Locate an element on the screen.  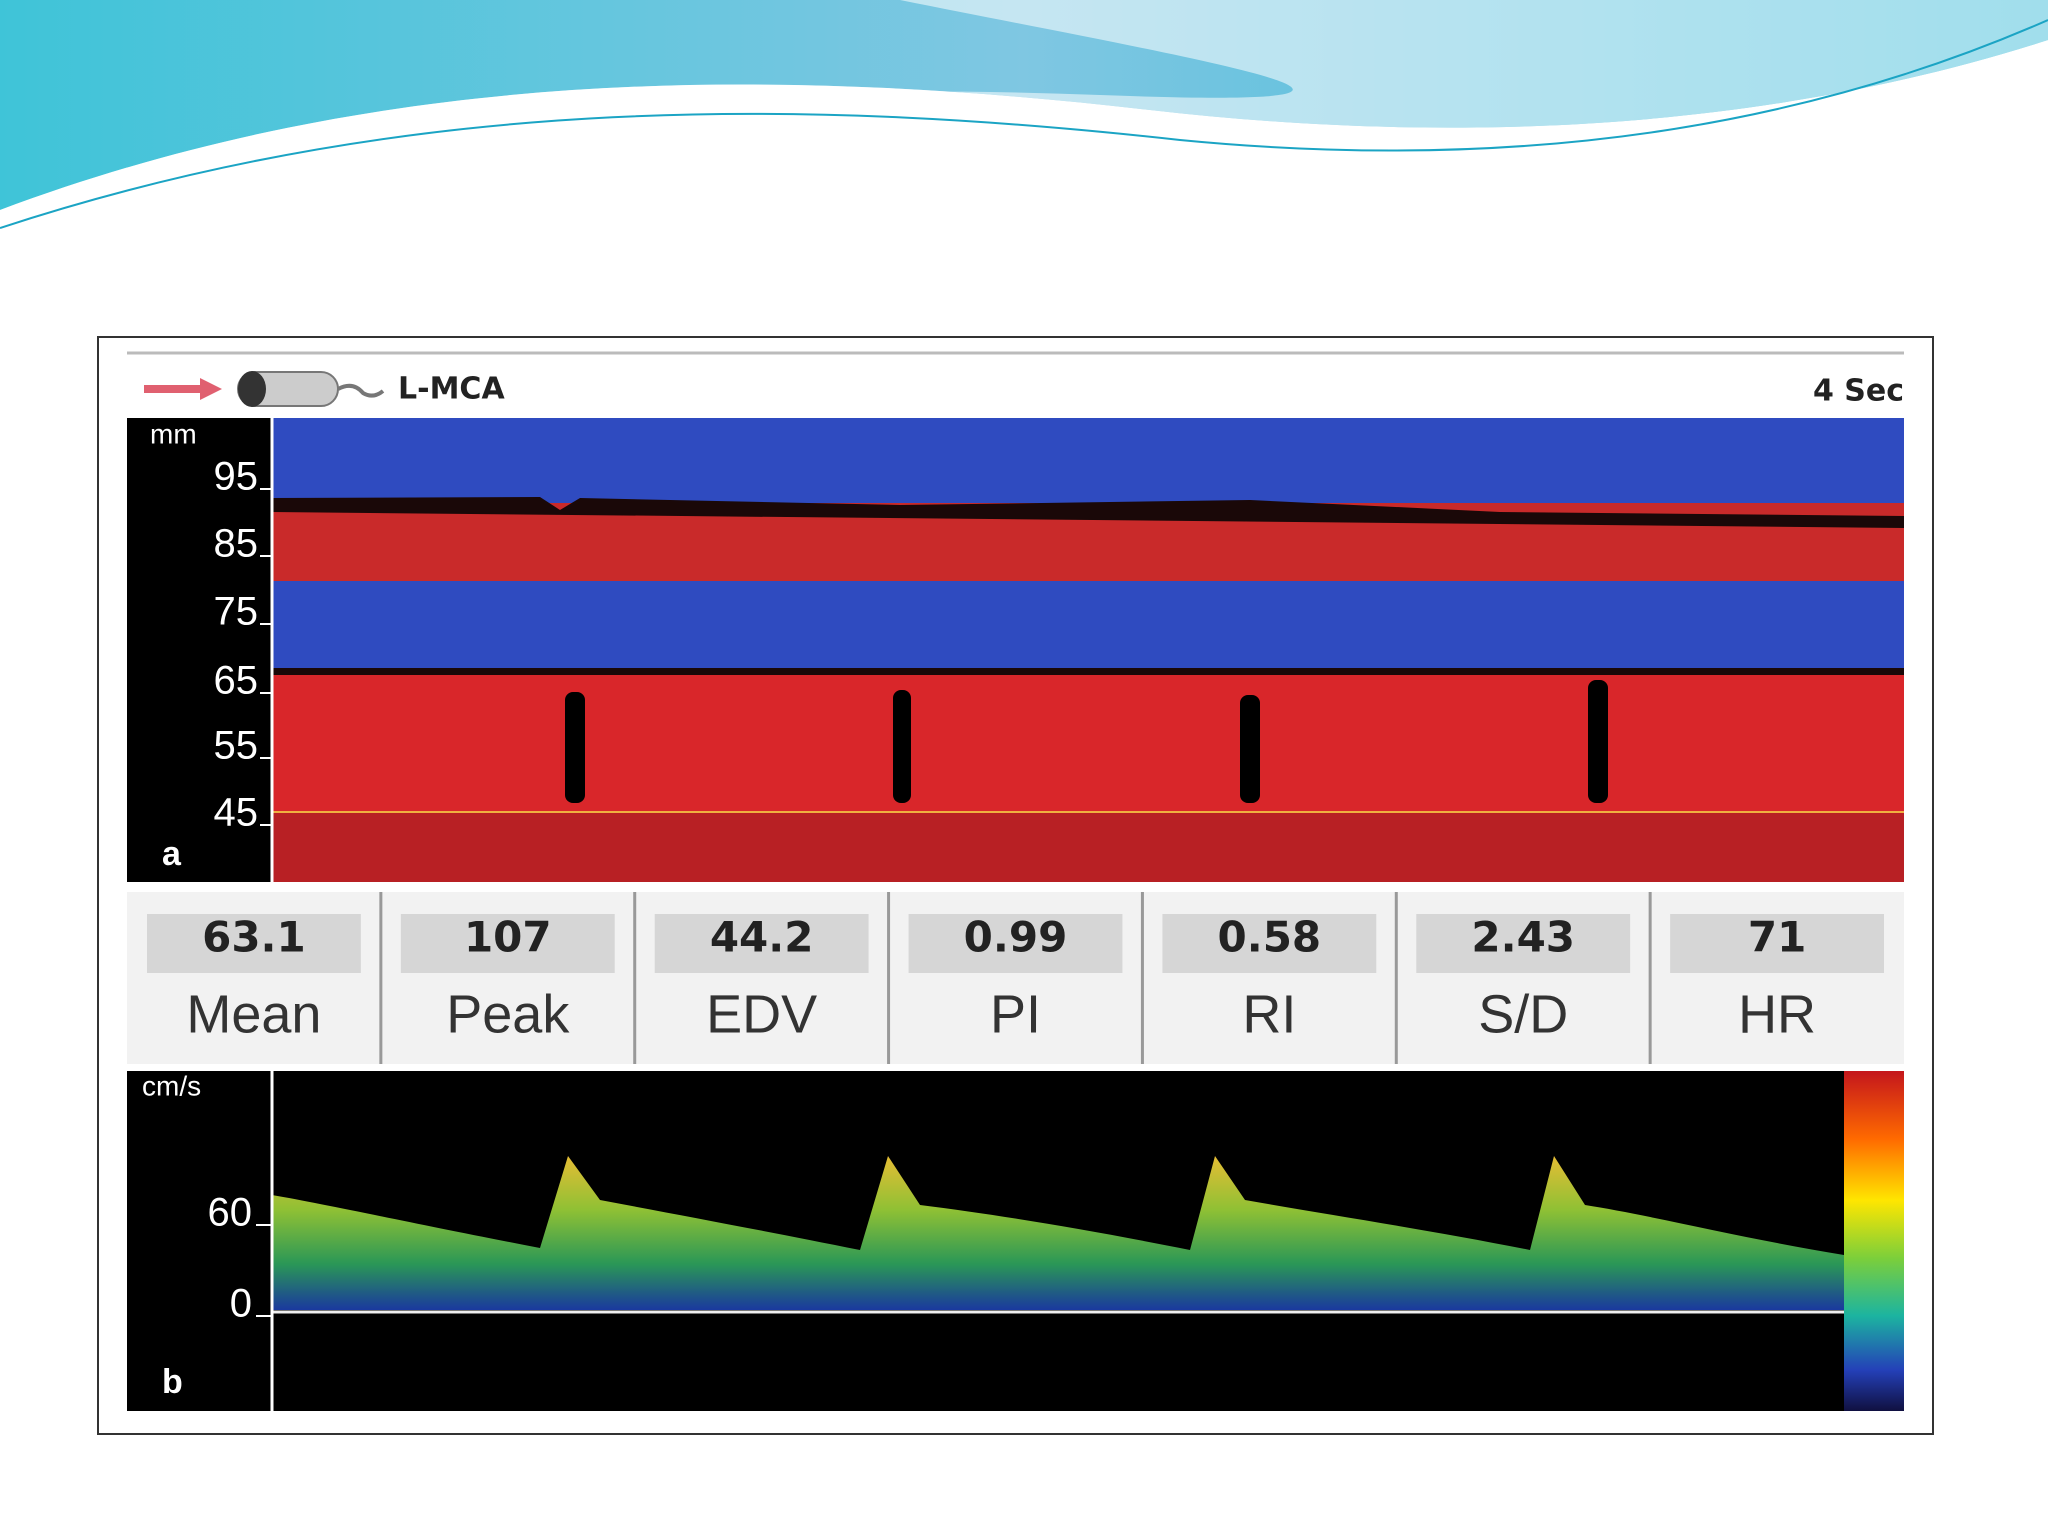
panel-label: b is located at coordinates (172, 1382).